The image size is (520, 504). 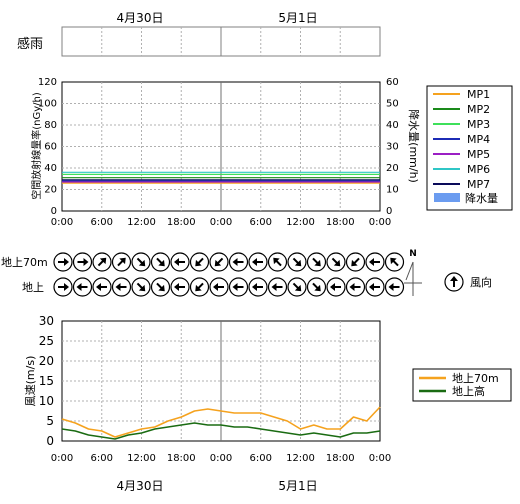 What do you see at coordinates (46, 321) in the screenshot?
I see `wind-ytick-label: 30` at bounding box center [46, 321].